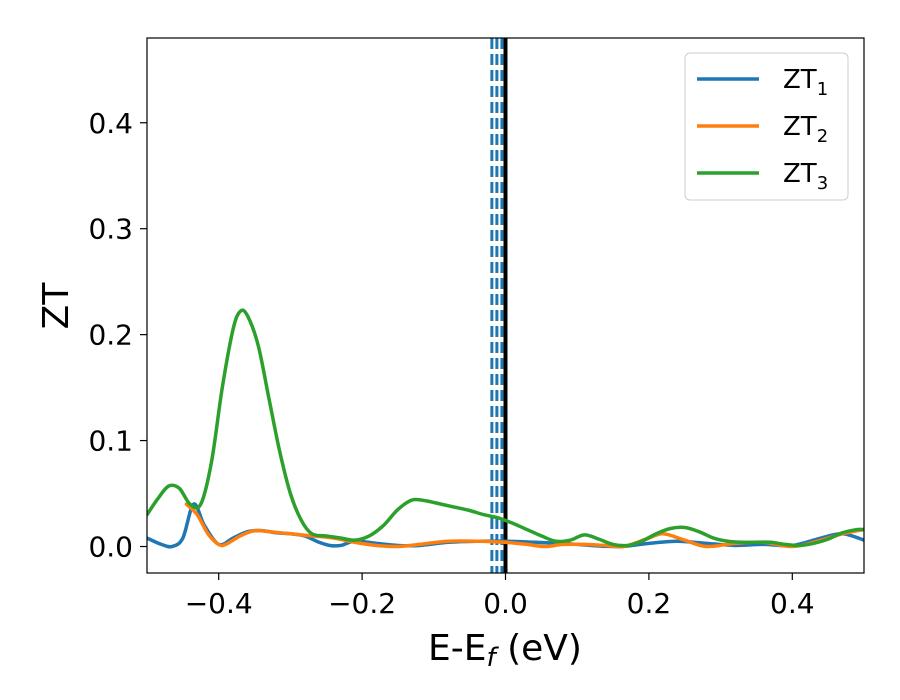 This screenshot has width=900, height=700. I want to click on x-tick-label: −0.2, so click(362, 603).